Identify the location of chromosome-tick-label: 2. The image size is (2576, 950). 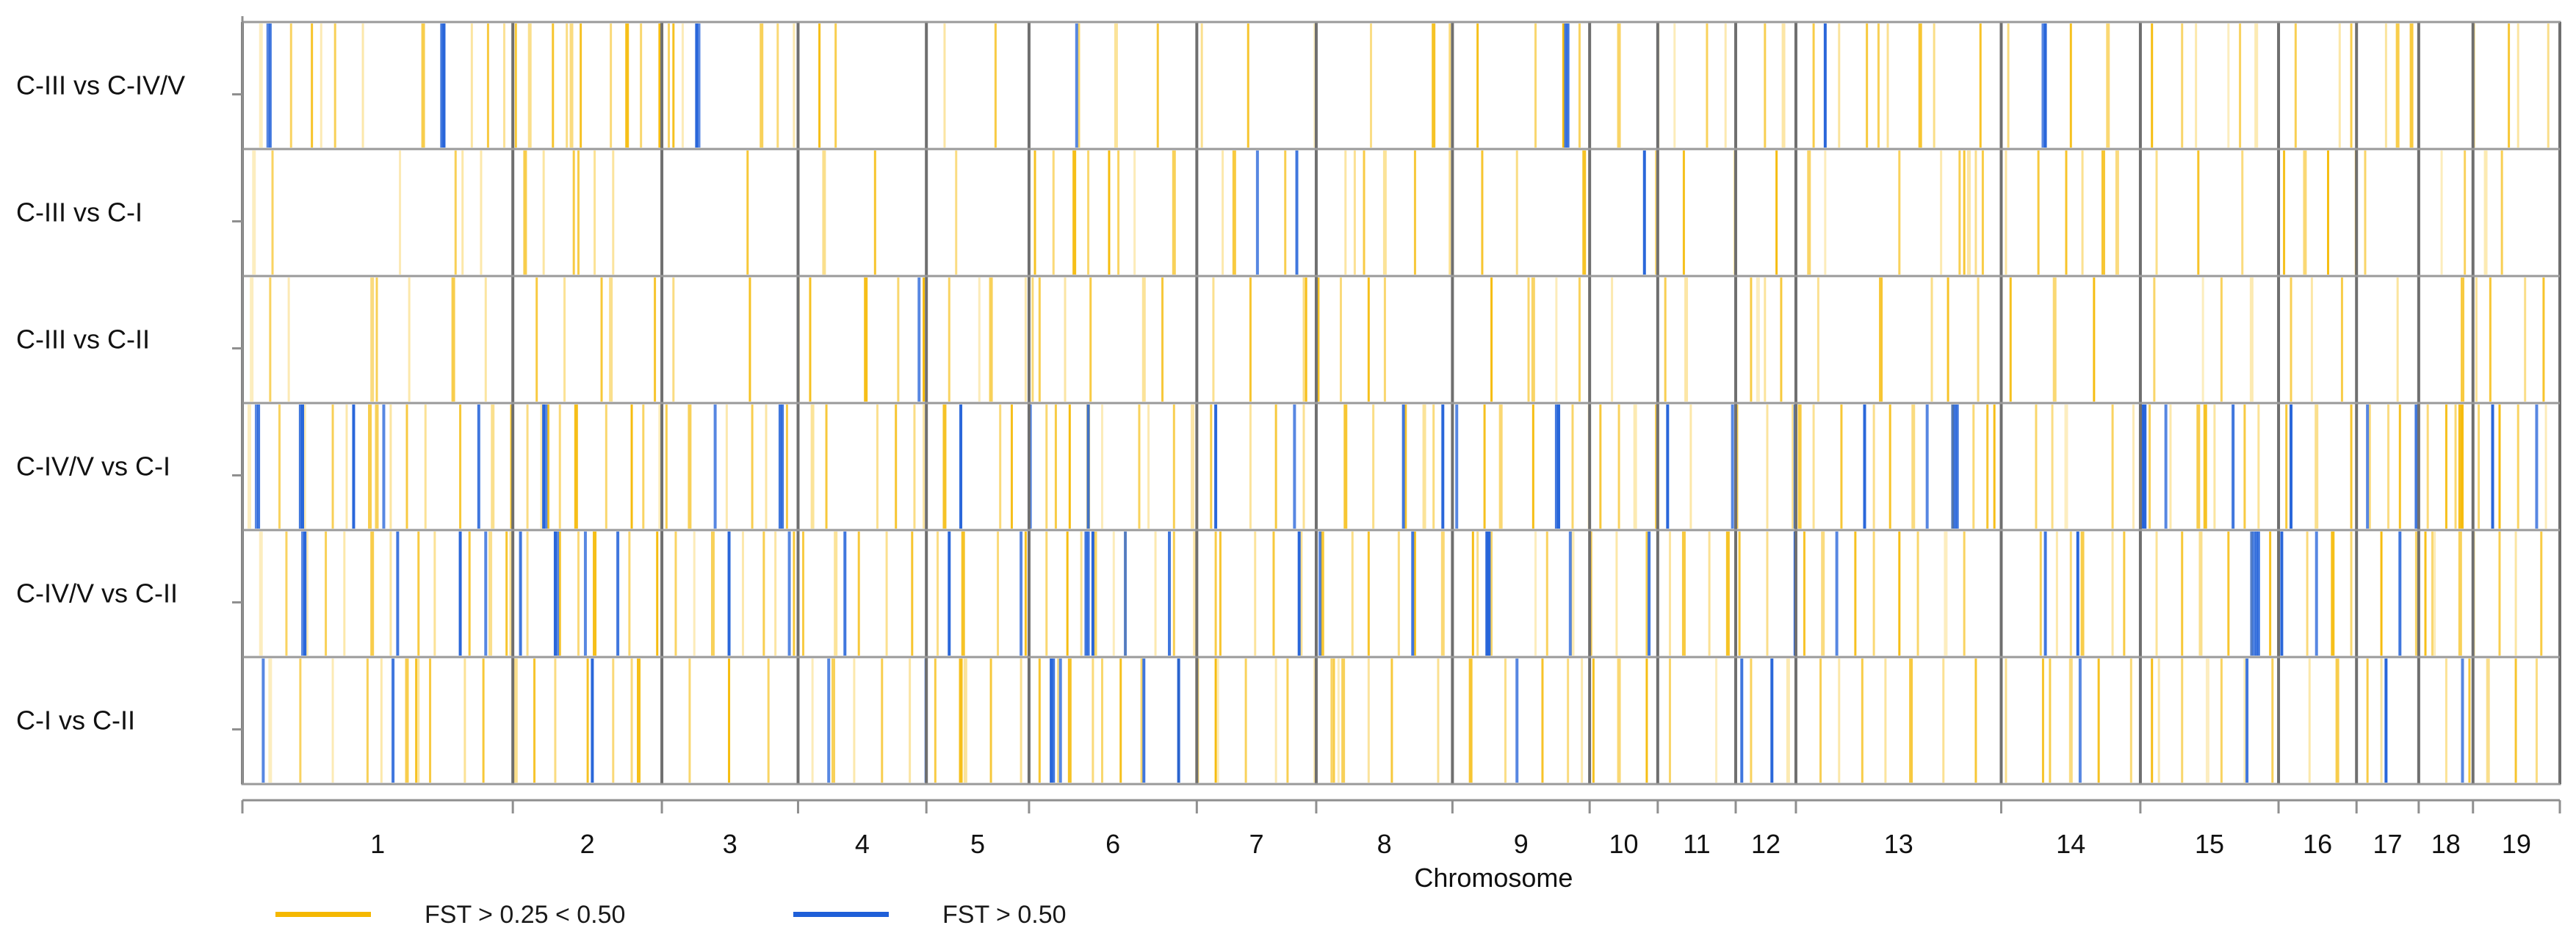
(588, 844).